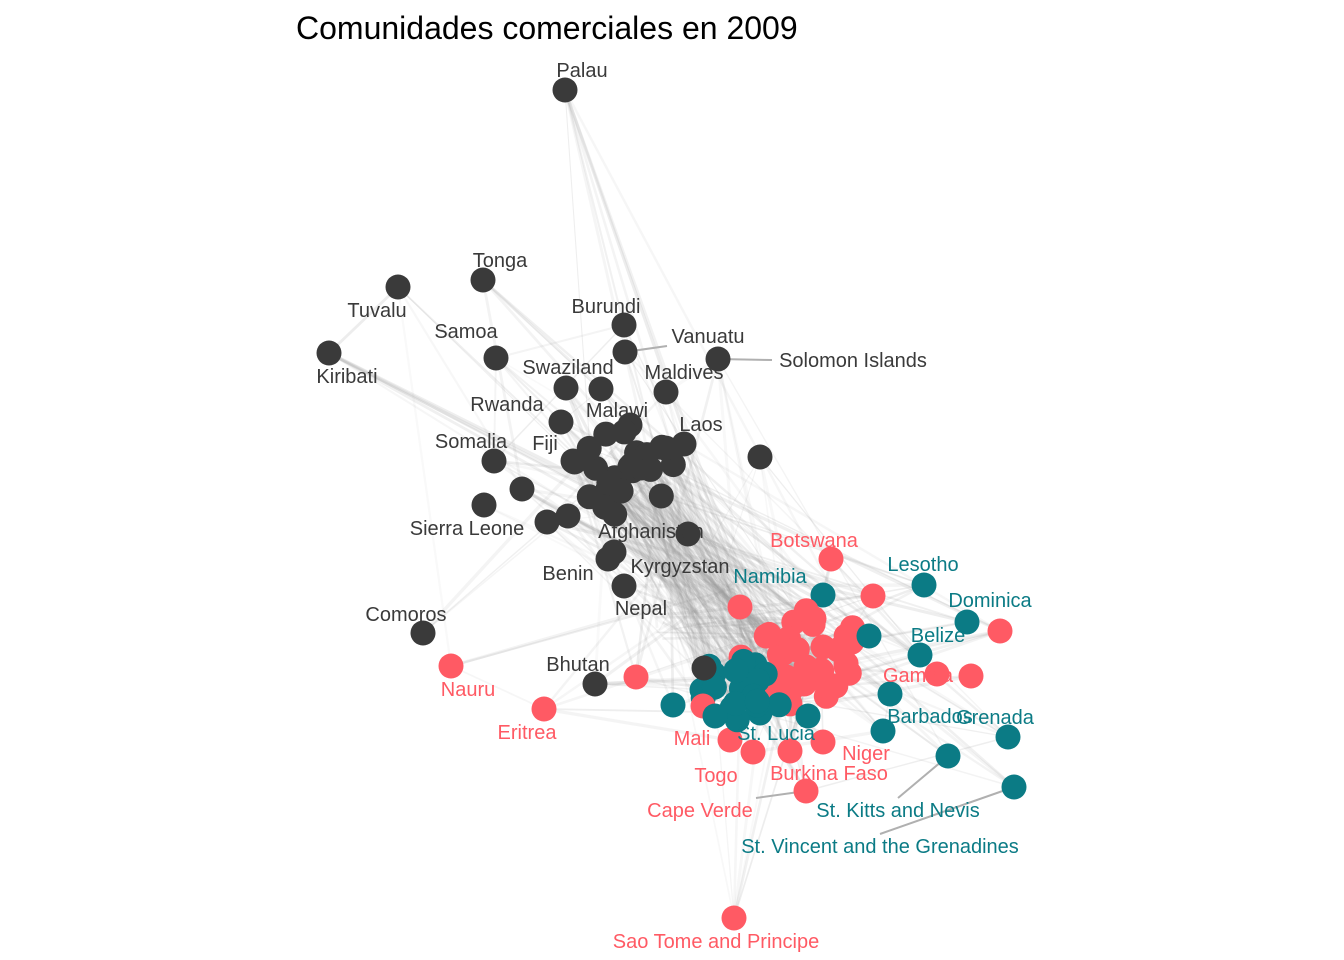 This screenshot has height=960, width=1344. What do you see at coordinates (624, 325) in the screenshot?
I see `node-burundi` at bounding box center [624, 325].